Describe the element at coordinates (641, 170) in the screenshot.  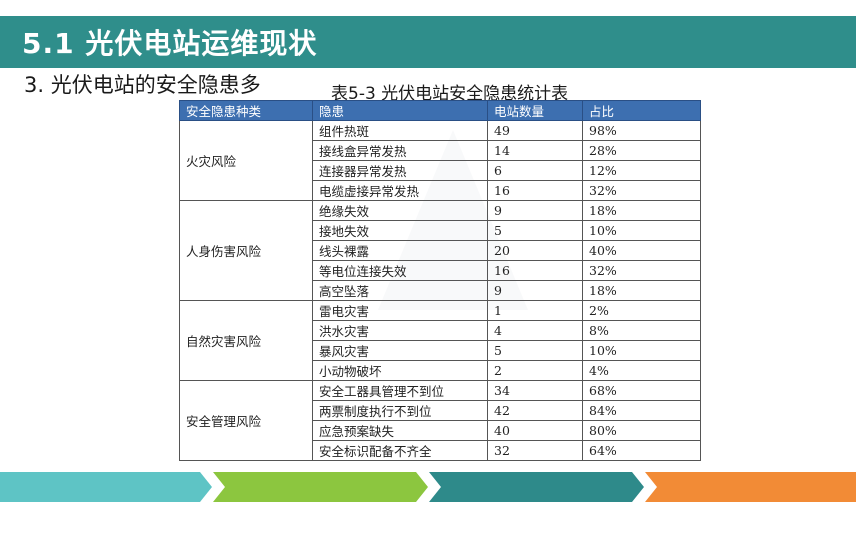
I see `ratio-cell: 12%` at that location.